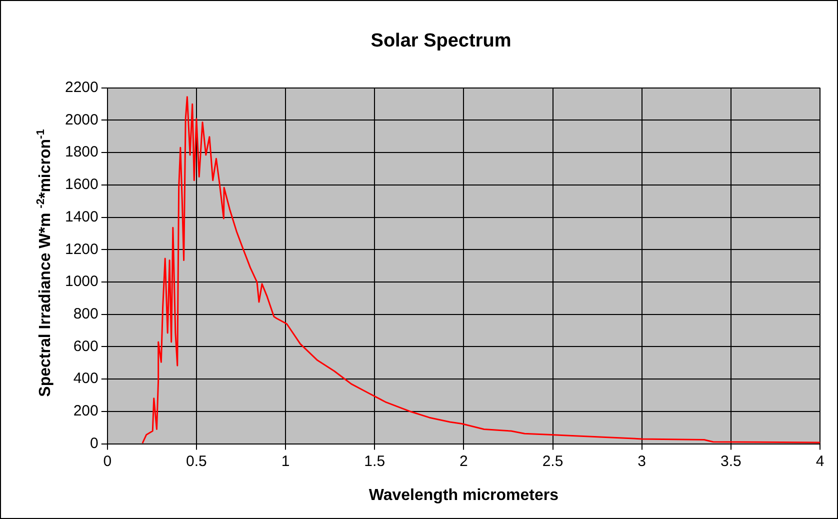 The width and height of the screenshot is (838, 519). Describe the element at coordinates (731, 461) in the screenshot. I see `x-tick-label: 3.5` at that location.